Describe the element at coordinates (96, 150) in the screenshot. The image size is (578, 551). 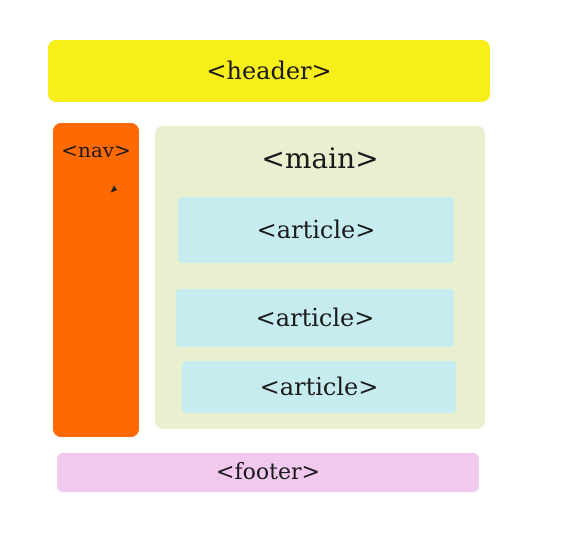
I see `nav-label: <nav>` at that location.